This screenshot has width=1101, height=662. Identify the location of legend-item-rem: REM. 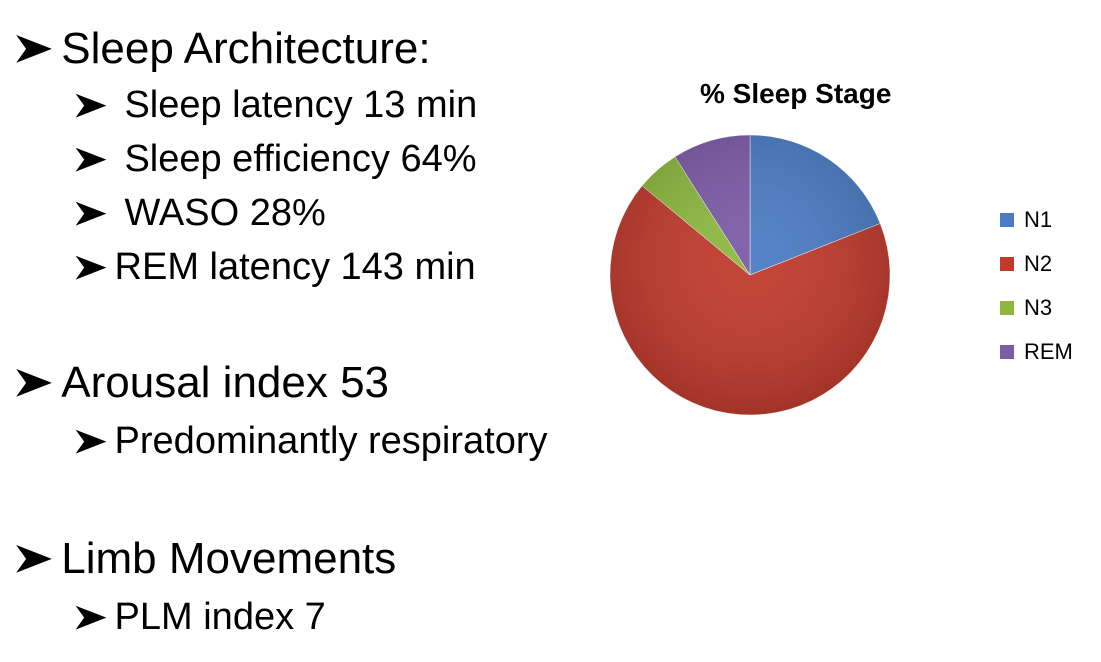
(1036, 352).